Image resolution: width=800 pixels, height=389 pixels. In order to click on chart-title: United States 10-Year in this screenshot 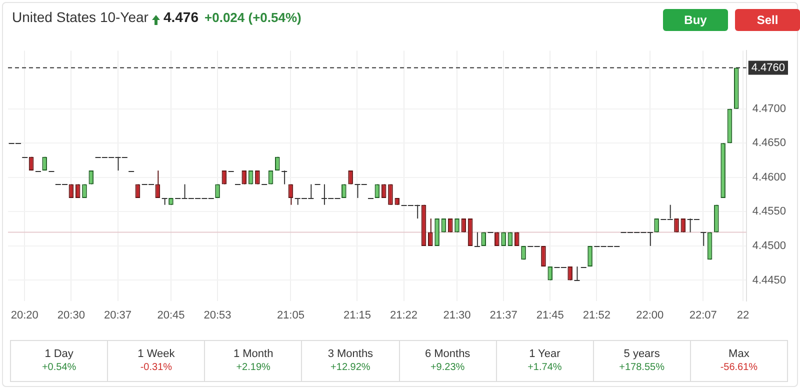, I will do `click(80, 17)`.